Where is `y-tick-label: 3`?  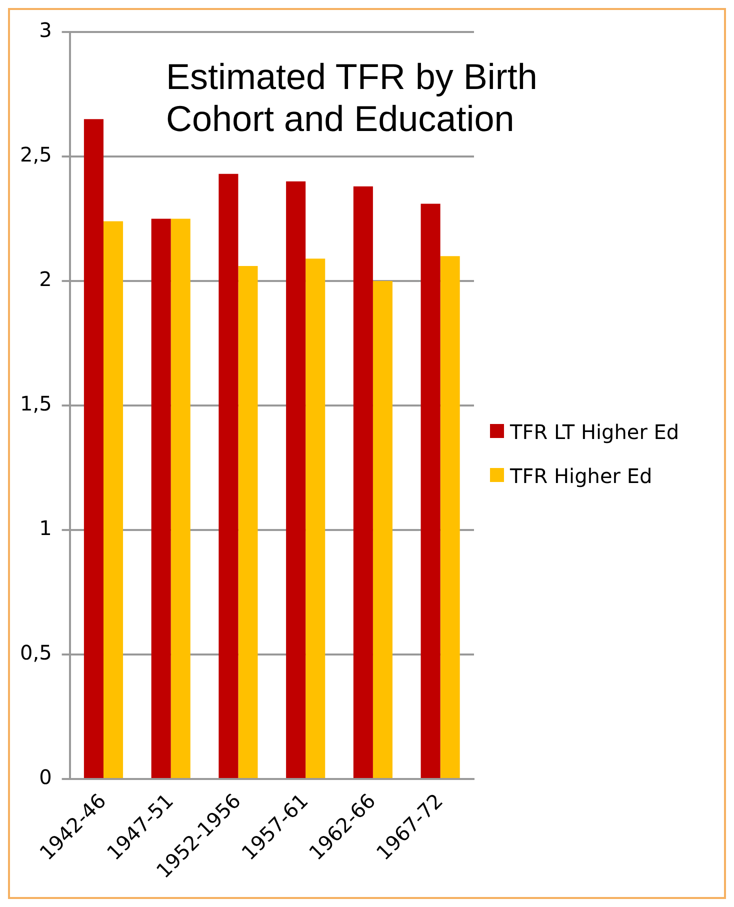 y-tick-label: 3 is located at coordinates (45, 30).